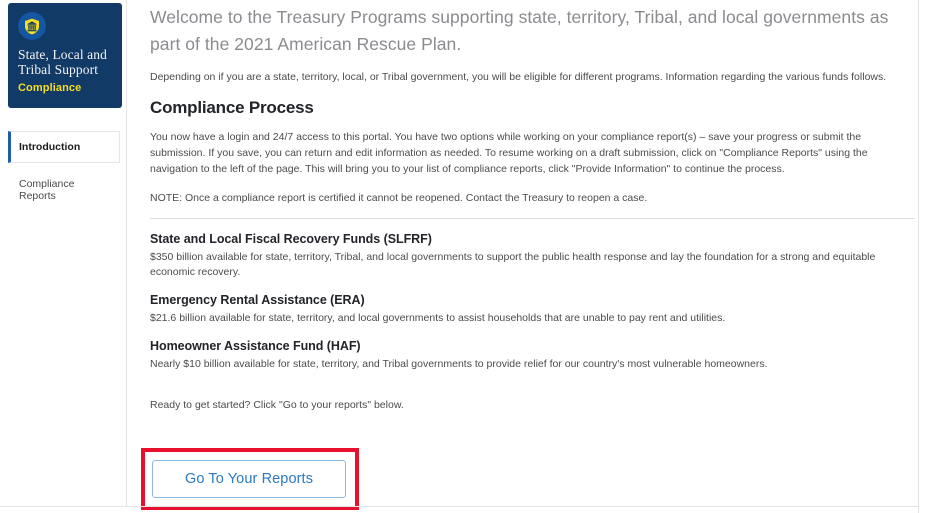 Image resolution: width=926 pixels, height=513 pixels. I want to click on go-to-your-reports-button: Go To Your Reports, so click(249, 479).